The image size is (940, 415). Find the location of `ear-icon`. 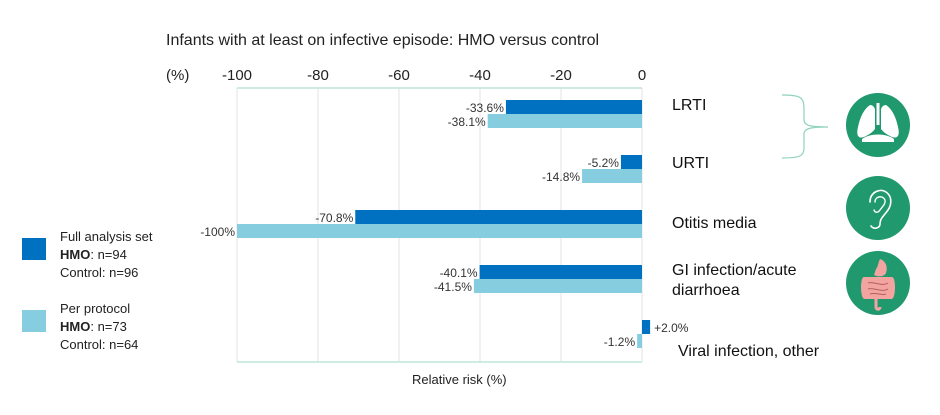

ear-icon is located at coordinates (878, 208).